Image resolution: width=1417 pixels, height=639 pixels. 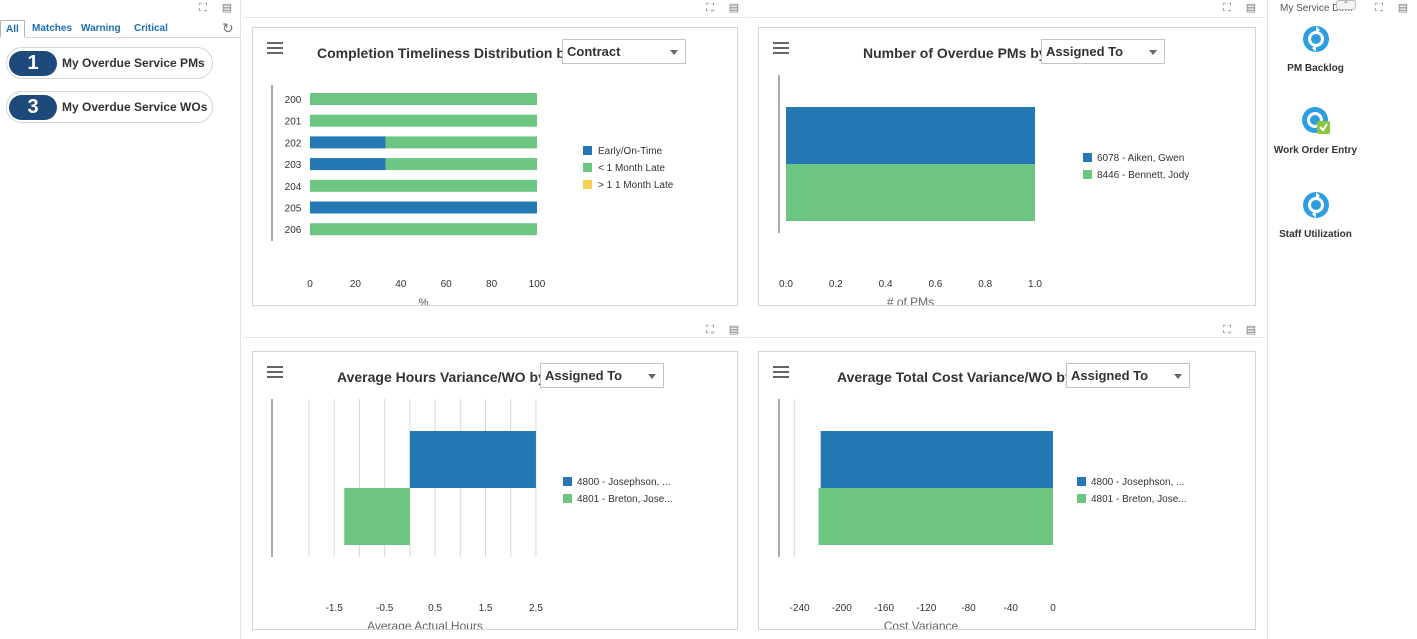 I want to click on x-tick-label: -120, so click(x=926, y=608).